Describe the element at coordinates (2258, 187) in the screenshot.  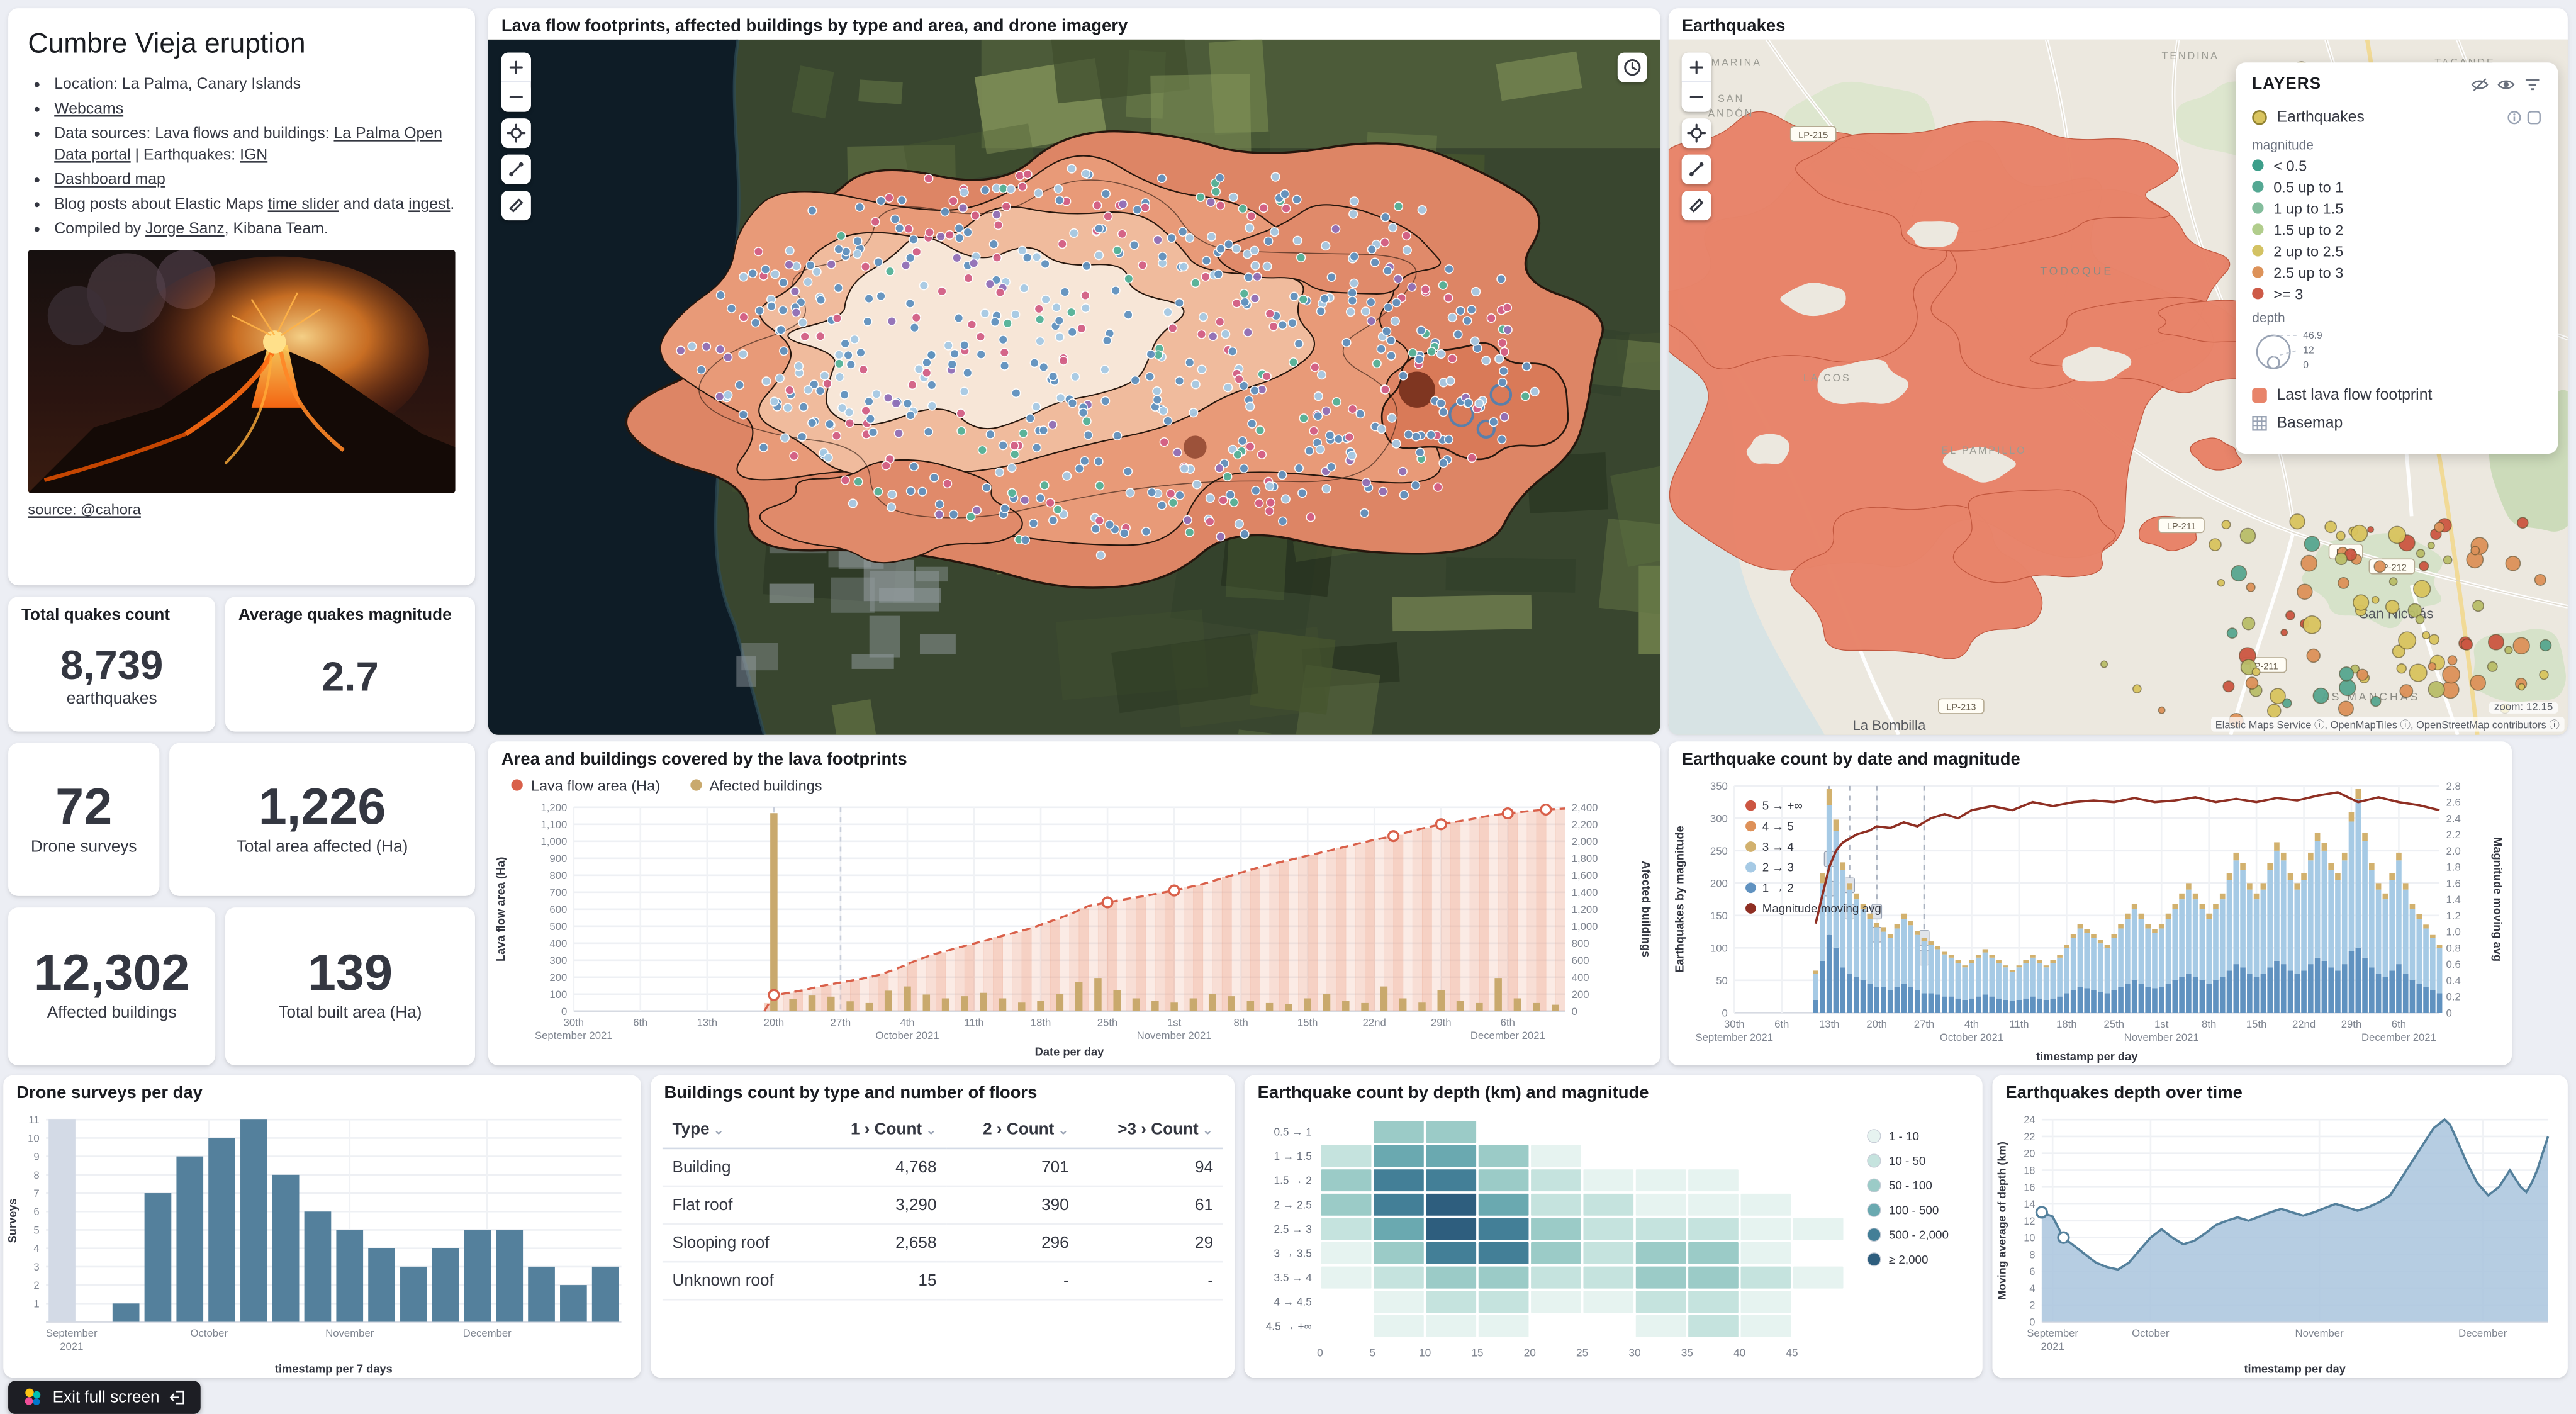
I see `magnitude-swatch` at that location.